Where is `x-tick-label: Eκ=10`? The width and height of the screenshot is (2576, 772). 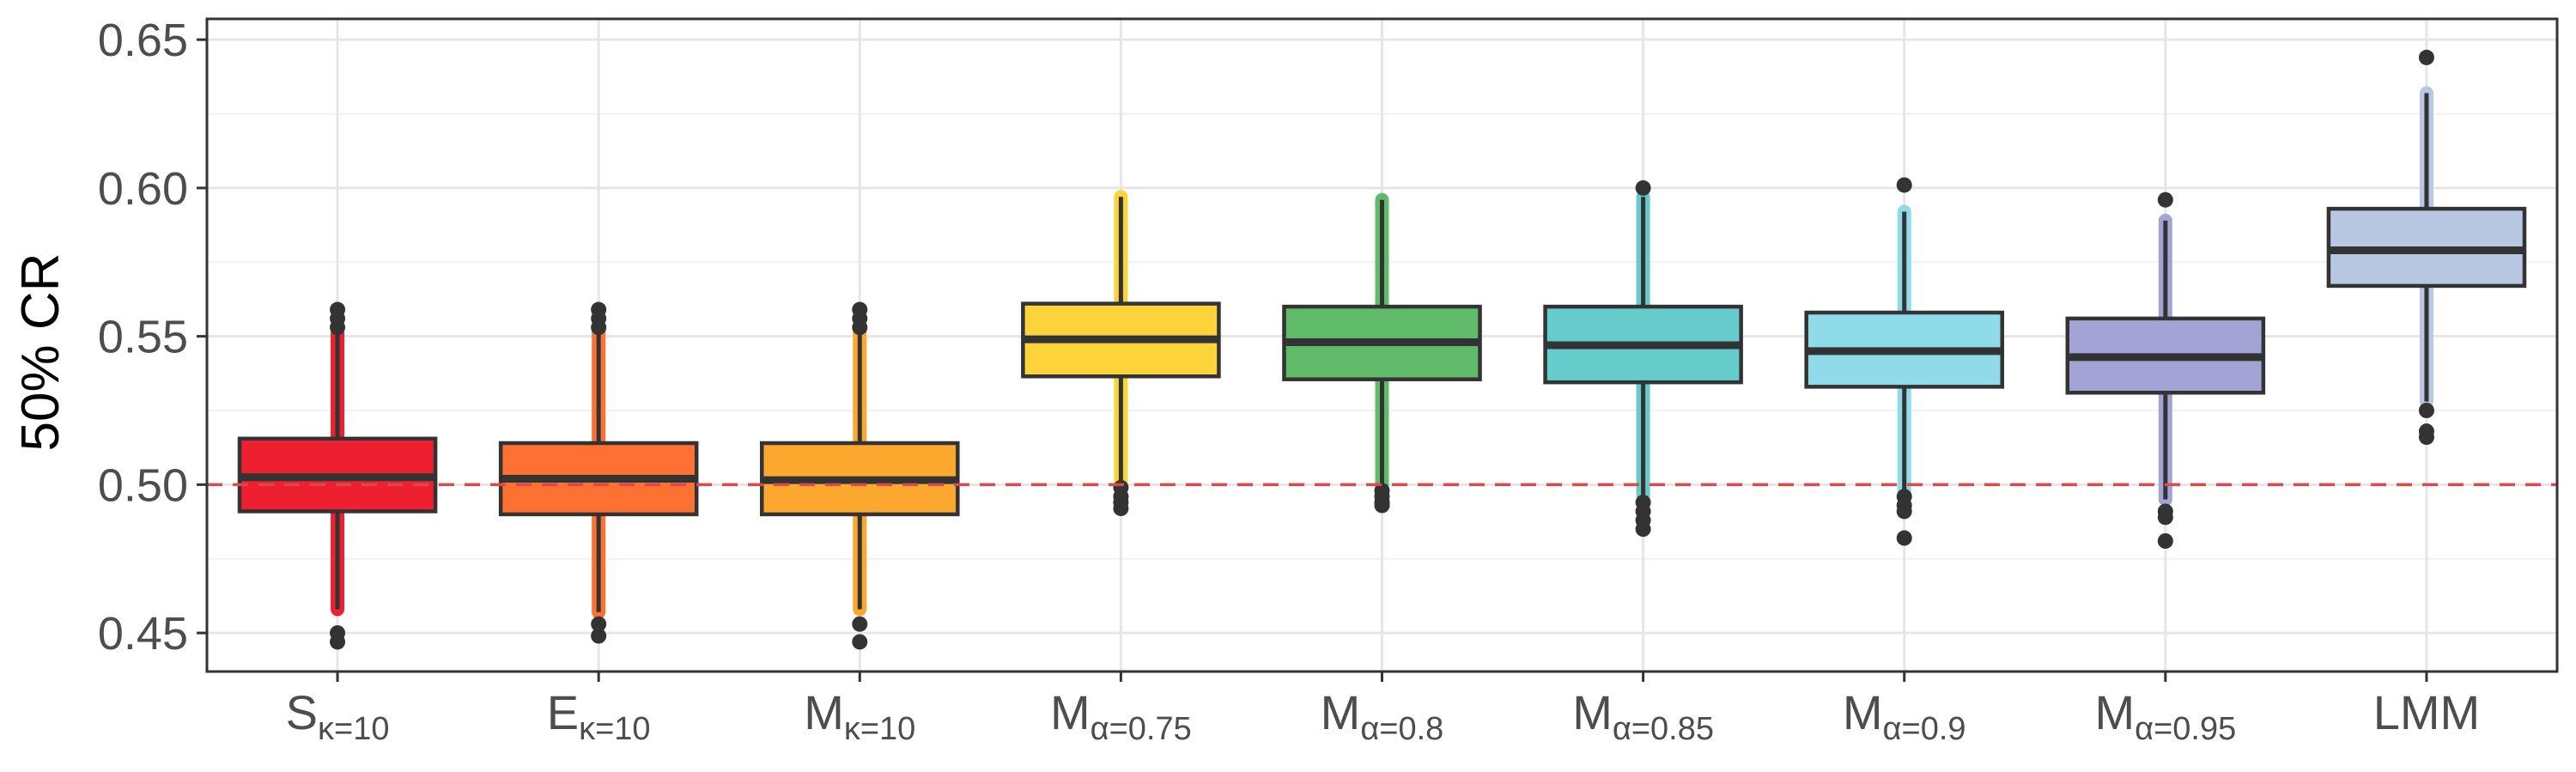
x-tick-label: Eκ=10 is located at coordinates (599, 716).